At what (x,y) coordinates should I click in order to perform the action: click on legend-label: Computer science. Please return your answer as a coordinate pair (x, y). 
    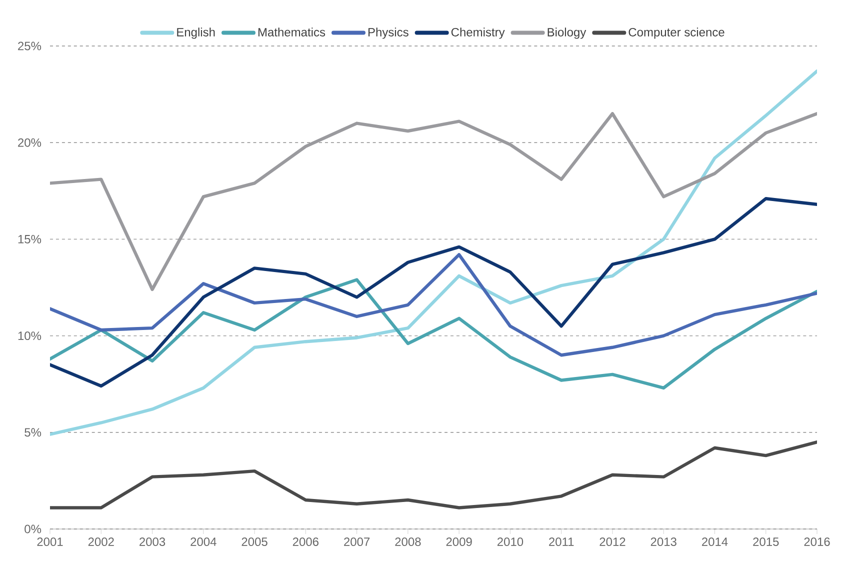
    Looking at the image, I should click on (676, 33).